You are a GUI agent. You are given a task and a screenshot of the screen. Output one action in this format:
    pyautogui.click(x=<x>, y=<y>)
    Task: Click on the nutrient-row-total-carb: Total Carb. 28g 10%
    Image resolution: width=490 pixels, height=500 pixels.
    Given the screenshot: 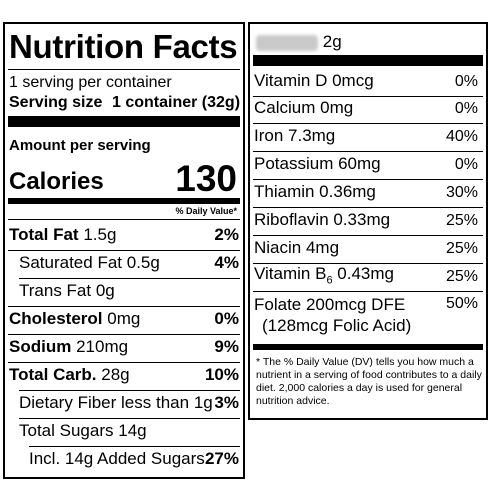 What is the action you would take?
    pyautogui.click(x=124, y=375)
    